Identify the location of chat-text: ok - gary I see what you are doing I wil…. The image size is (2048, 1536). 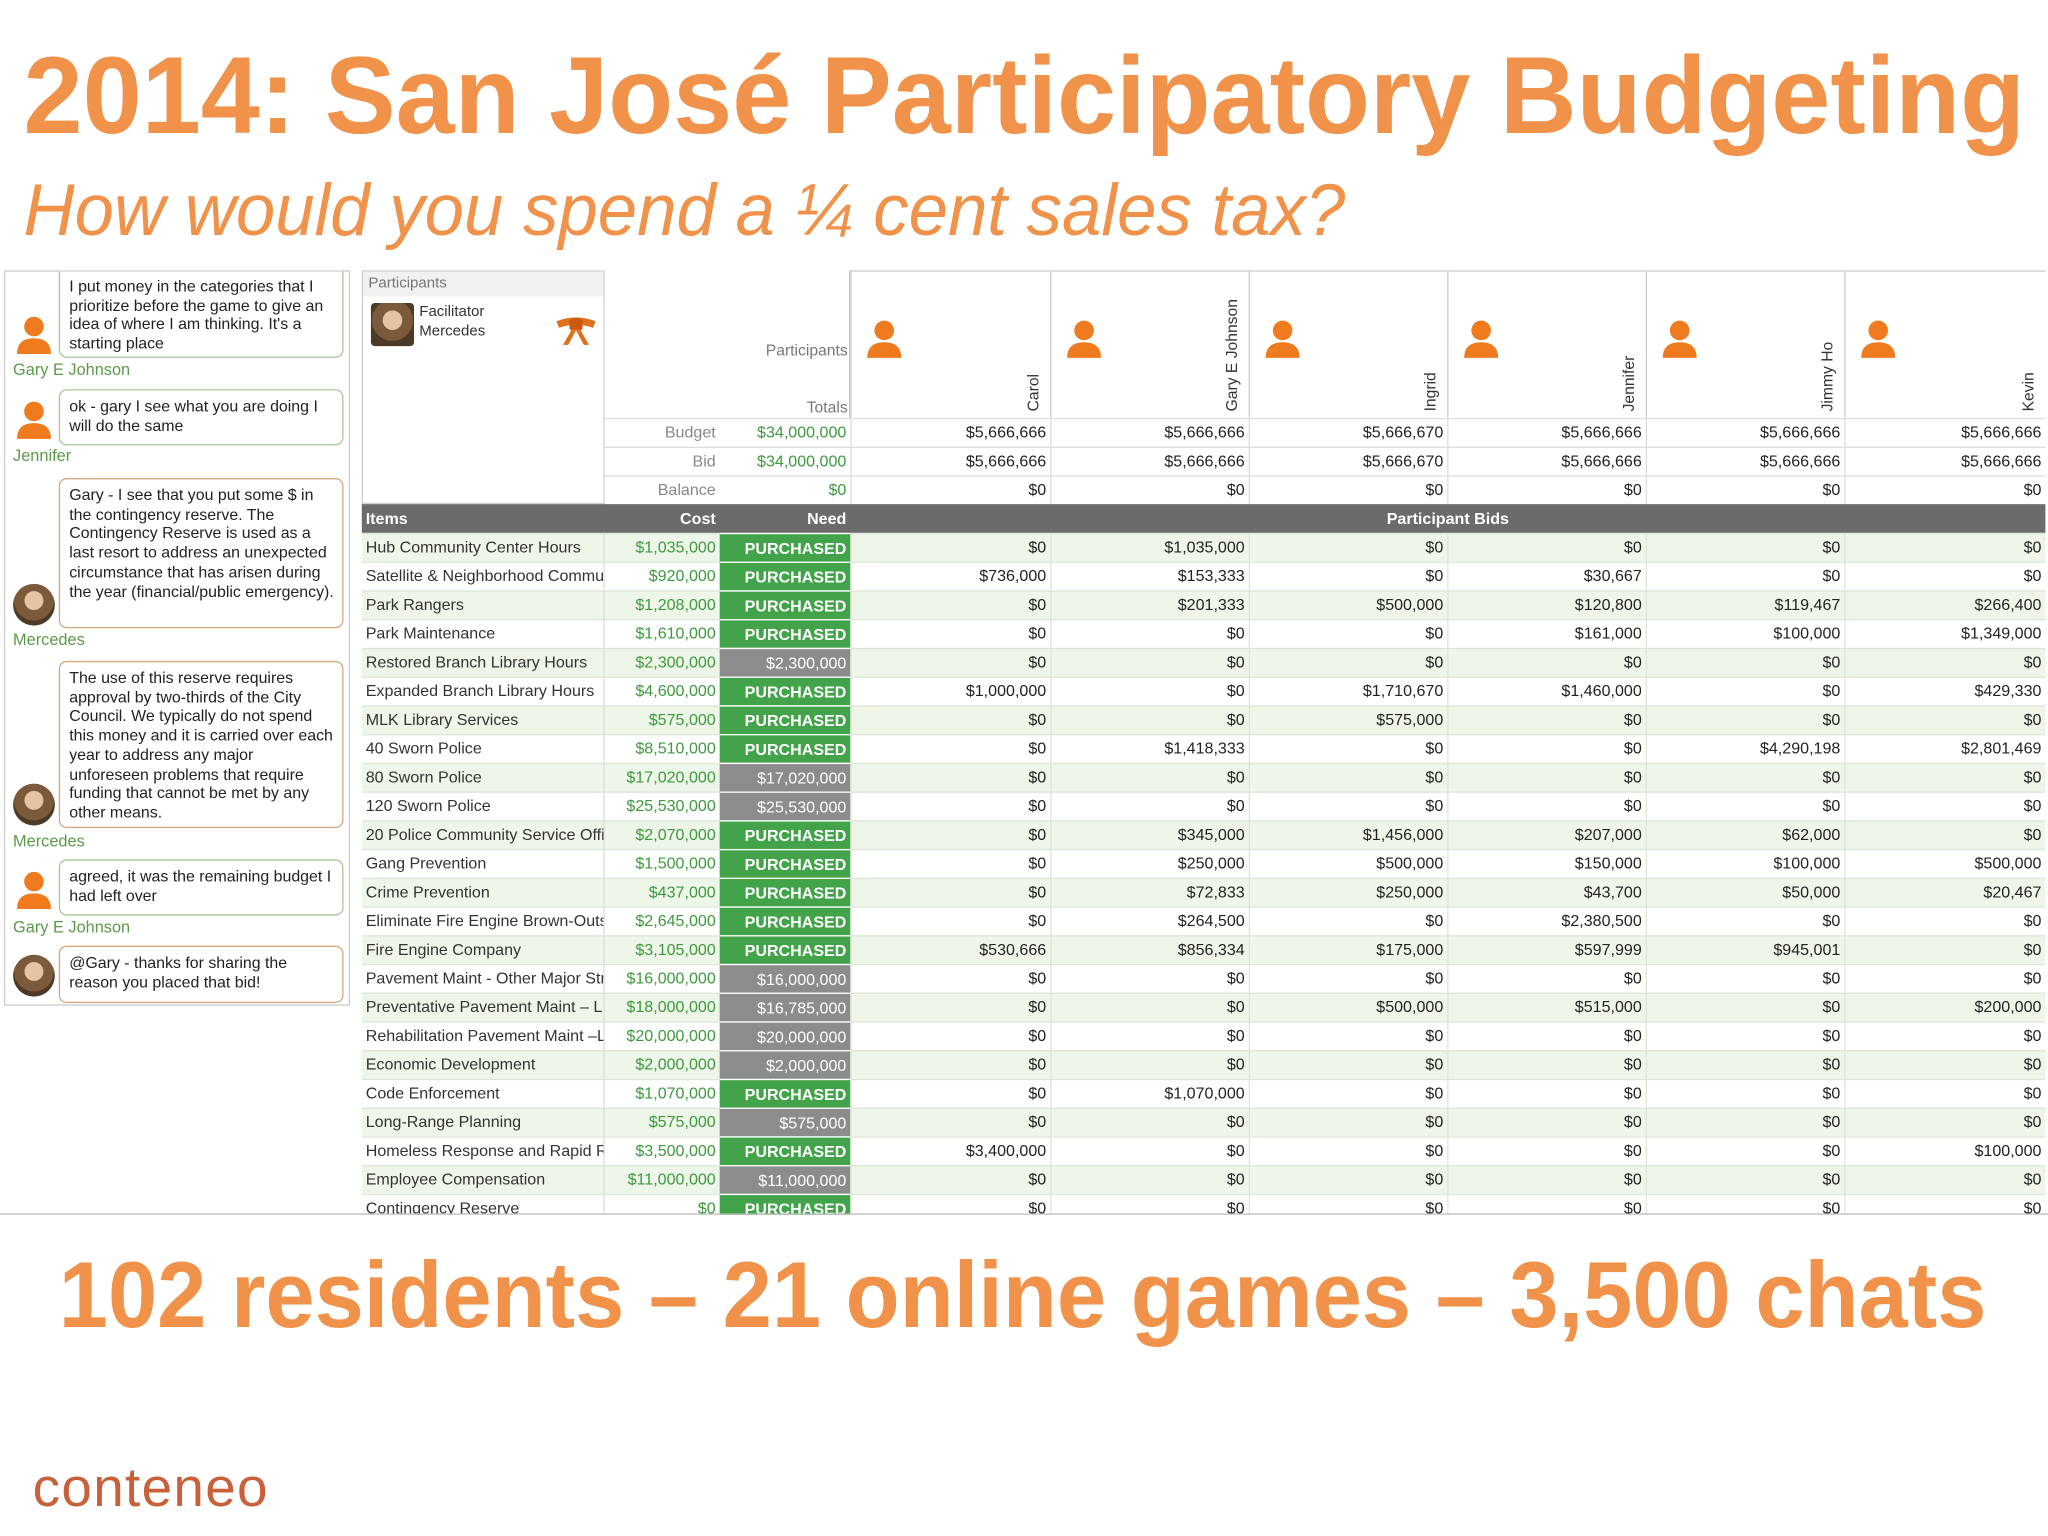
(193, 416).